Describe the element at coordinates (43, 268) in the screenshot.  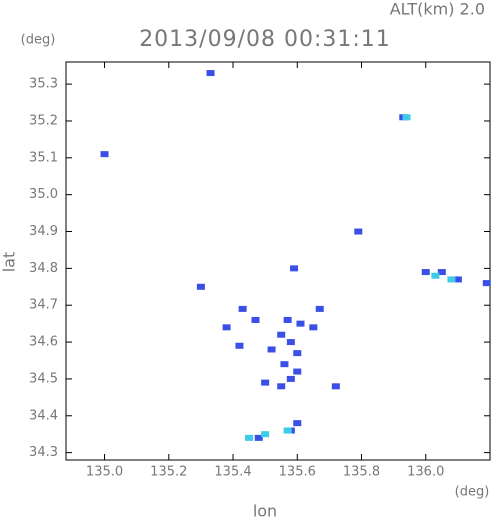
I see `y-tick-label: 34.8` at that location.